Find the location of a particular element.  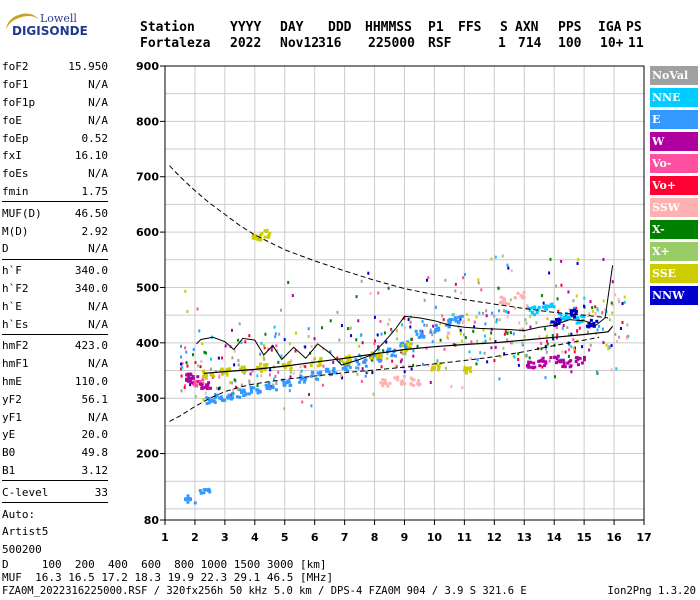

x-tick-label: 17 is located at coordinates (643, 537).